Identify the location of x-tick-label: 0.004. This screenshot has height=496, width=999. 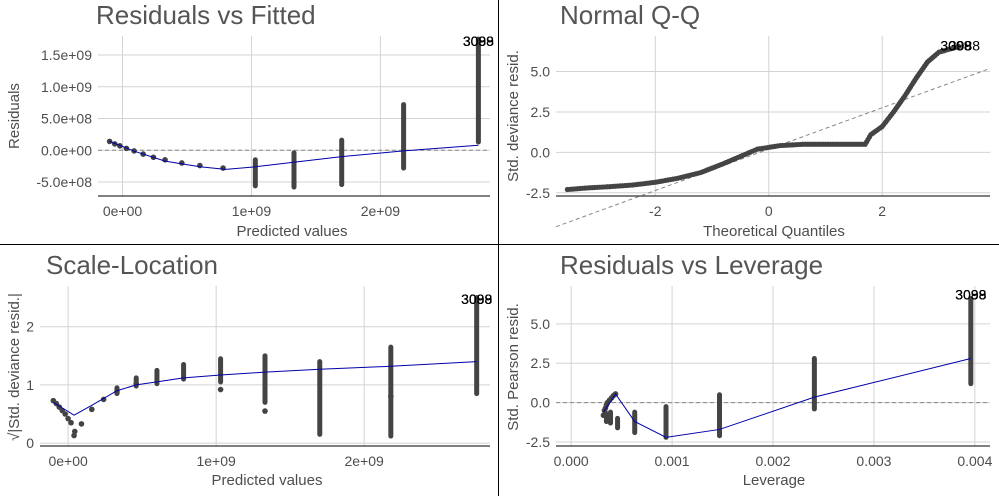
(974, 461).